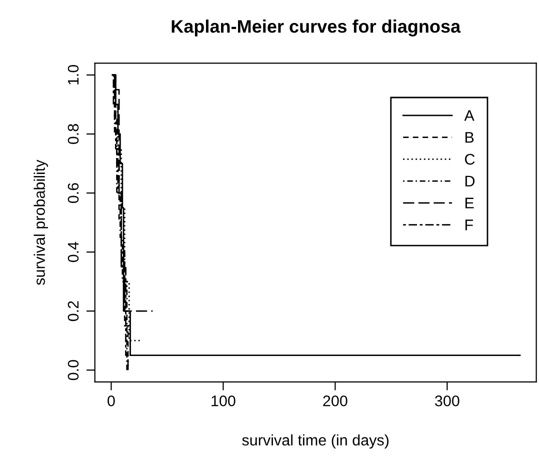 The width and height of the screenshot is (539, 468). Describe the element at coordinates (316, 28) in the screenshot. I see `chart-title: Kaplan-Meier curves for diagnosa` at that location.